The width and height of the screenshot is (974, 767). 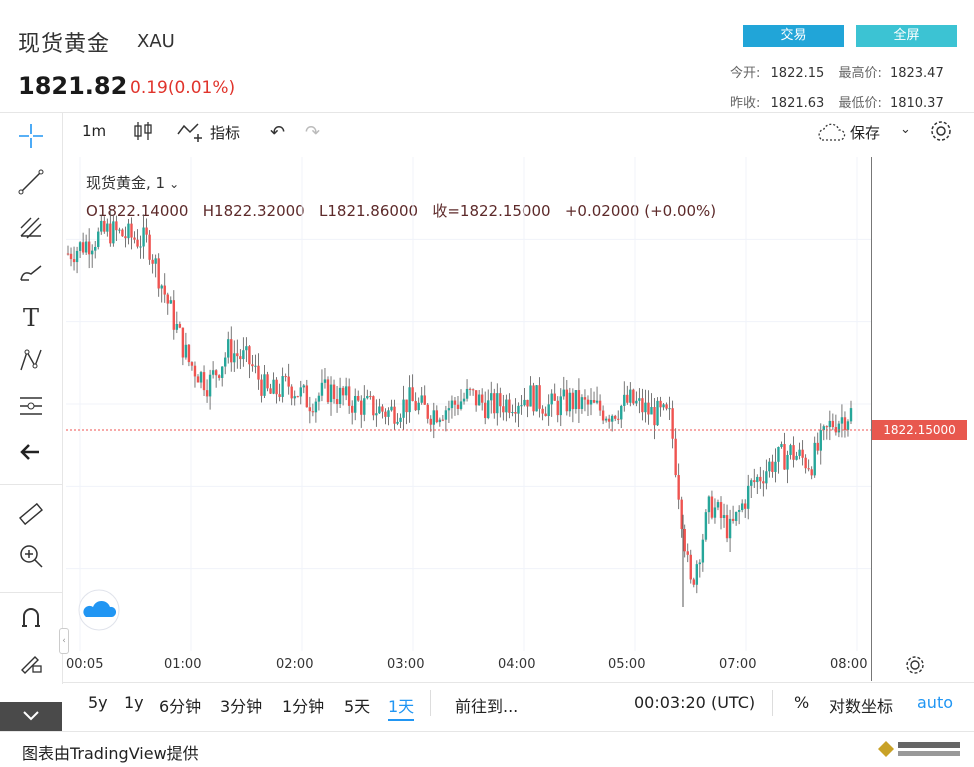 What do you see at coordinates (865, 133) in the screenshot?
I see `save-button: 保存` at bounding box center [865, 133].